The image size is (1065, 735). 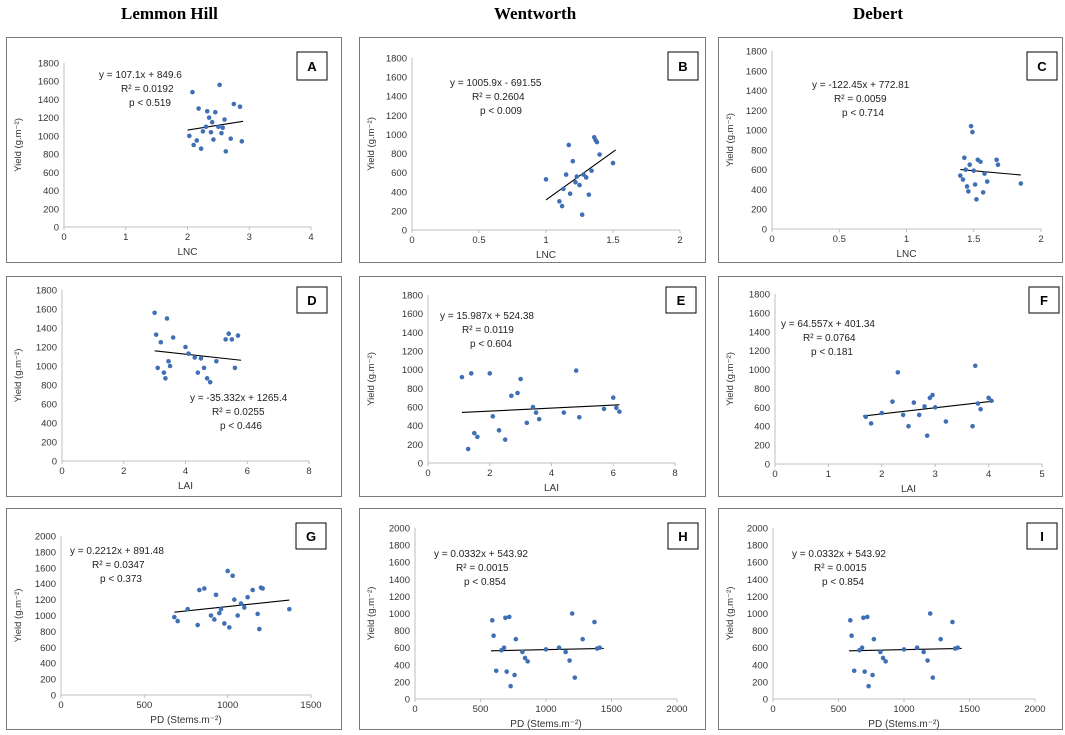 What do you see at coordinates (908, 489) in the screenshot?
I see `x-axis-label: LAI` at bounding box center [908, 489].